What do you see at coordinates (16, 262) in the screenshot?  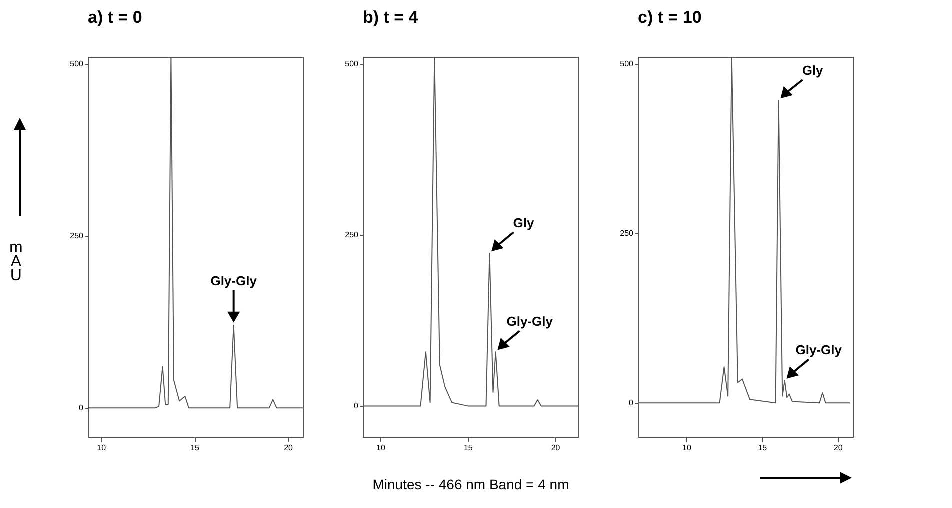 I see `y-axis-title: mAU` at bounding box center [16, 262].